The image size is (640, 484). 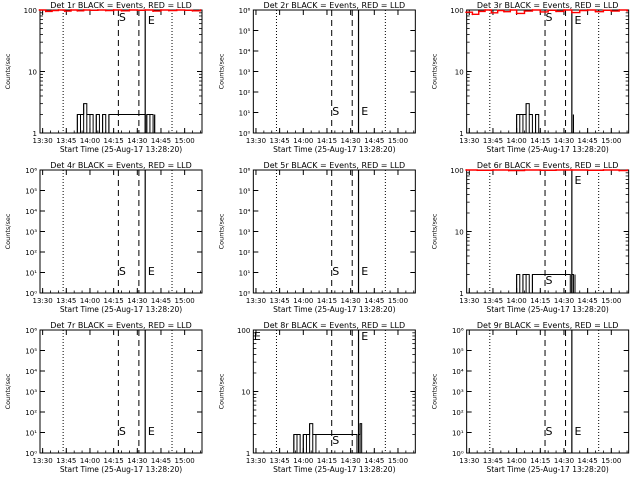 What do you see at coordinates (121, 5) in the screenshot?
I see `panel-title: Det 1r BLACK = Events, RED = LLD` at bounding box center [121, 5].